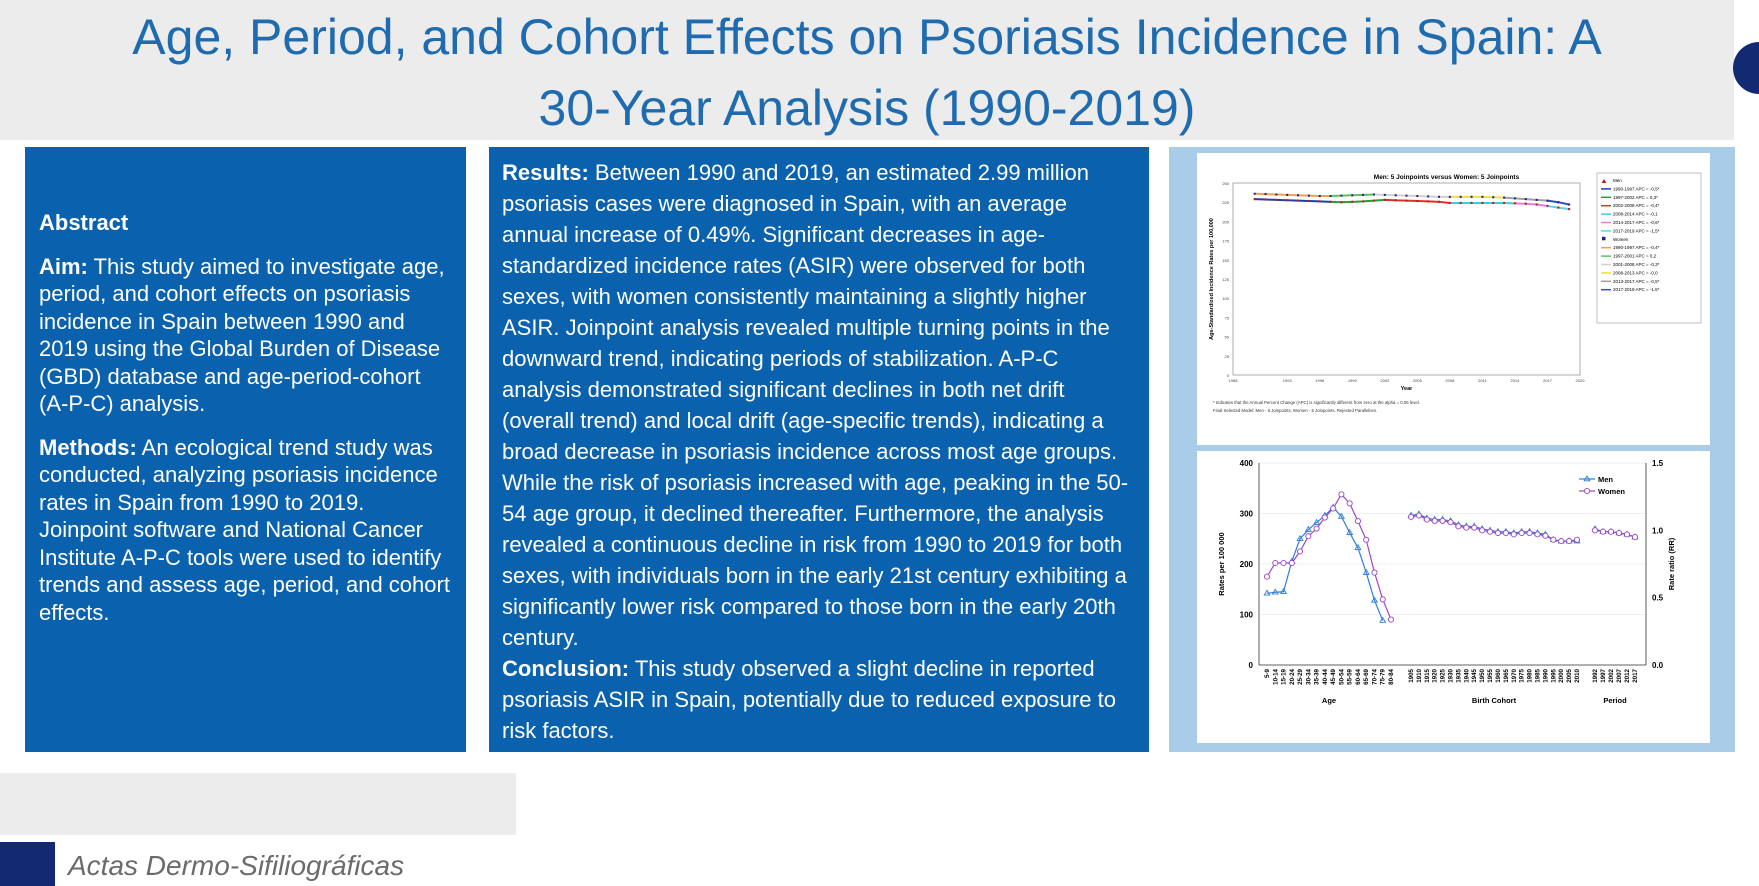  What do you see at coordinates (1374, 676) in the screenshot?
I see `x-tick-label: 70-74` at bounding box center [1374, 676].